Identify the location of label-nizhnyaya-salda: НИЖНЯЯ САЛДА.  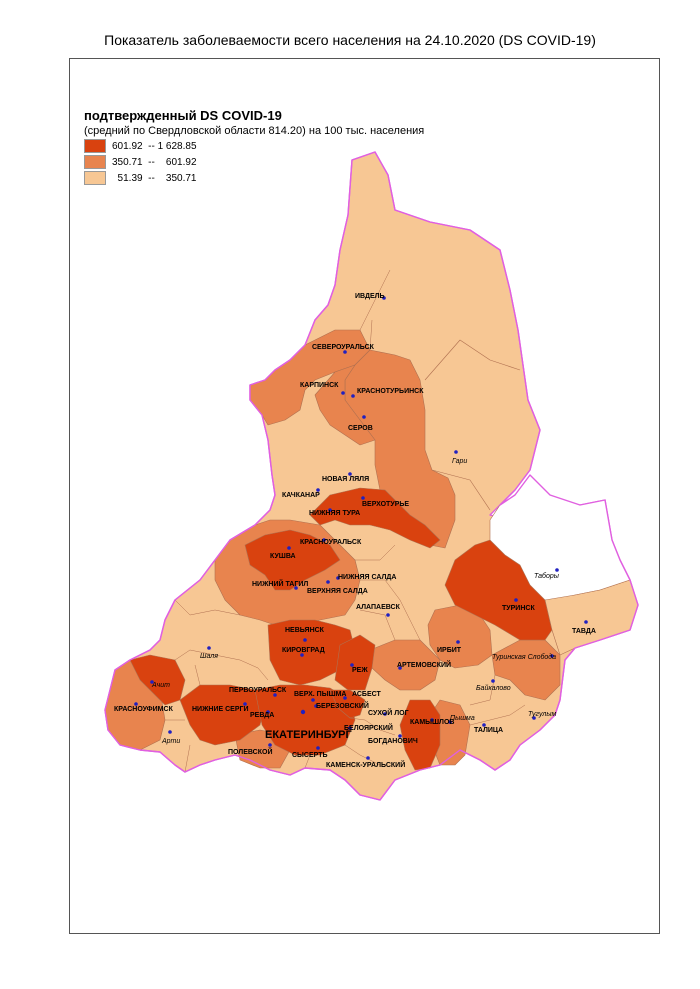
(367, 577).